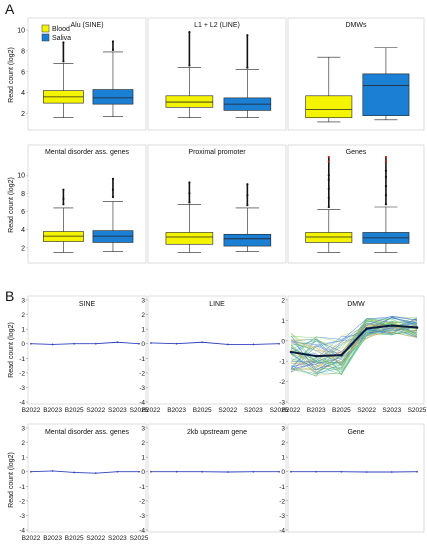 The image size is (427, 550). Describe the element at coordinates (113, 97) in the screenshot. I see `box-alu-sine-saliva-box` at that location.